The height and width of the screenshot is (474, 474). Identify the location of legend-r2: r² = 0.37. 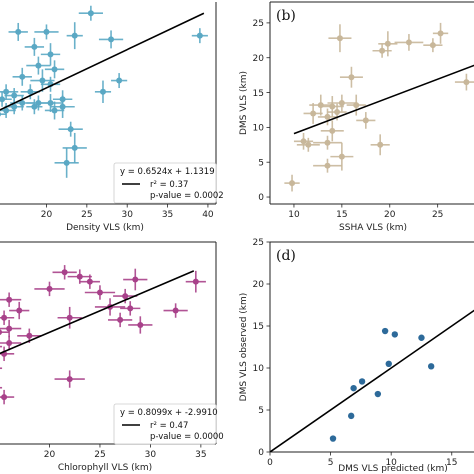
(169, 185).